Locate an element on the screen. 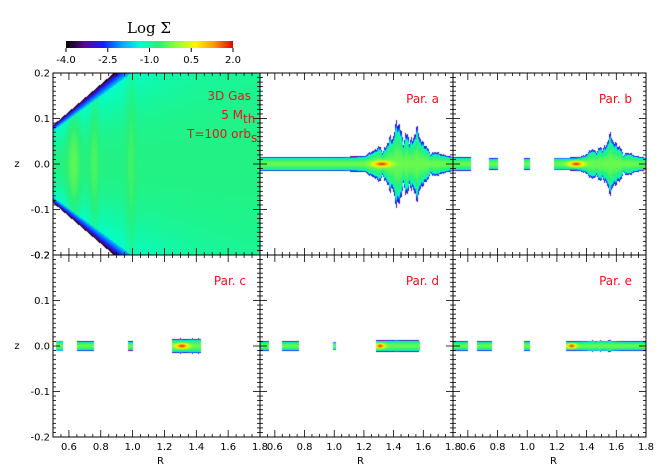 The image size is (664, 475). colorbar-title: Log Σ is located at coordinates (149, 28).